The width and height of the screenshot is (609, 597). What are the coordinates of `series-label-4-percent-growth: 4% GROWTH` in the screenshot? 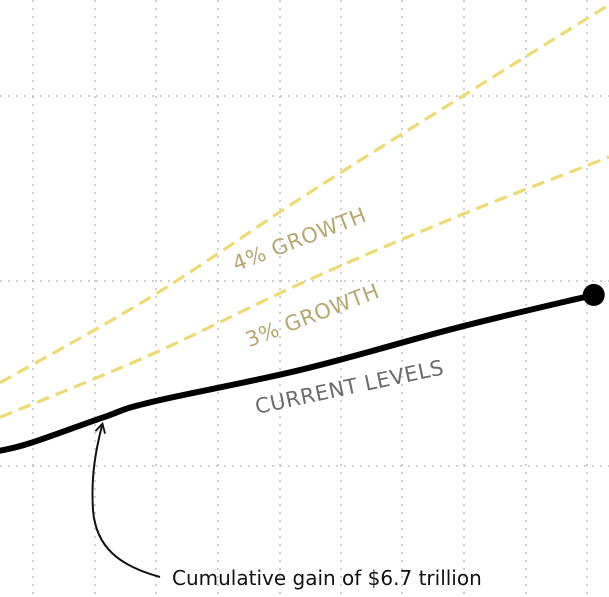 It's located at (299, 239).